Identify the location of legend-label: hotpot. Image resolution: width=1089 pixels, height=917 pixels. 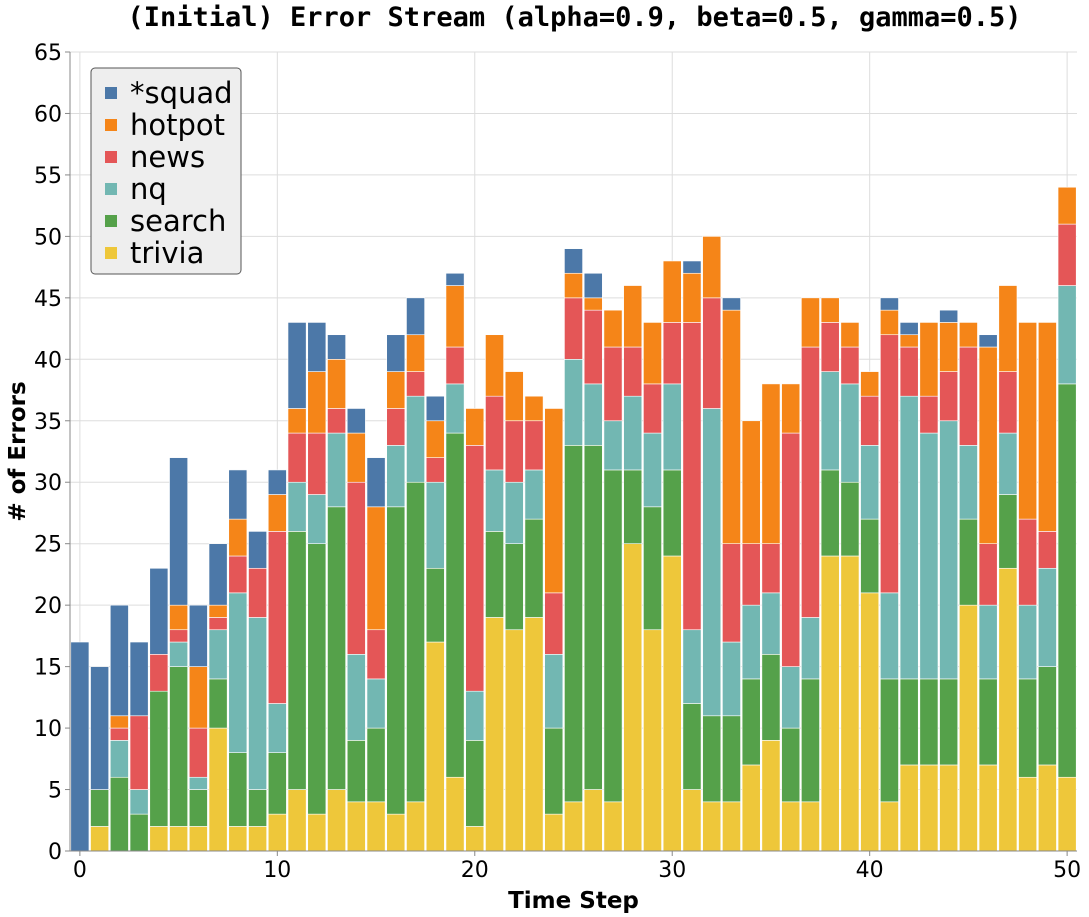
(177, 125).